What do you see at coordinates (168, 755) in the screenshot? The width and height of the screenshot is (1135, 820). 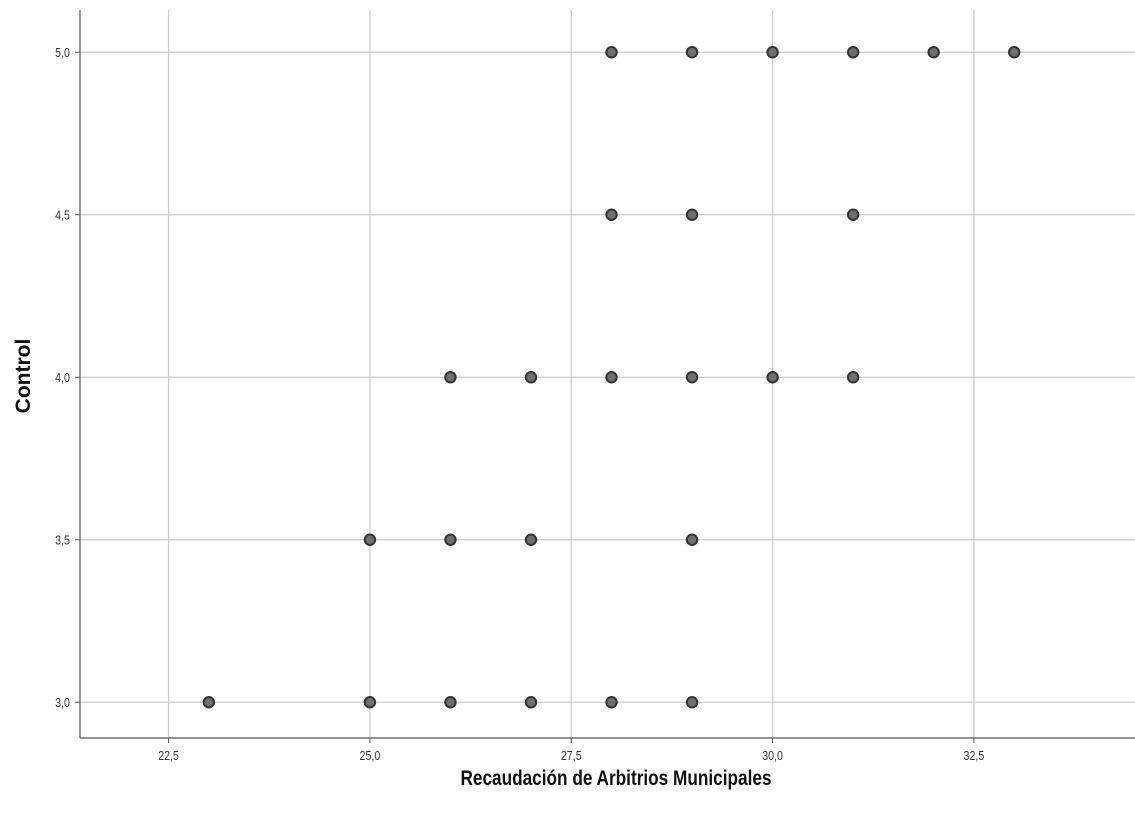 I see `x-tick-label: 22,5` at bounding box center [168, 755].